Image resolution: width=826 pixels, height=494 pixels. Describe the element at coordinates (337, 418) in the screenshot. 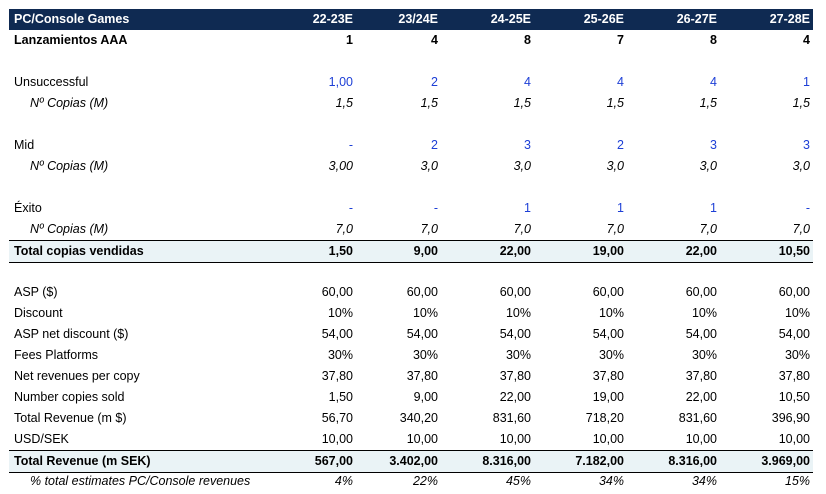

I see `cell-value: 56,70` at that location.